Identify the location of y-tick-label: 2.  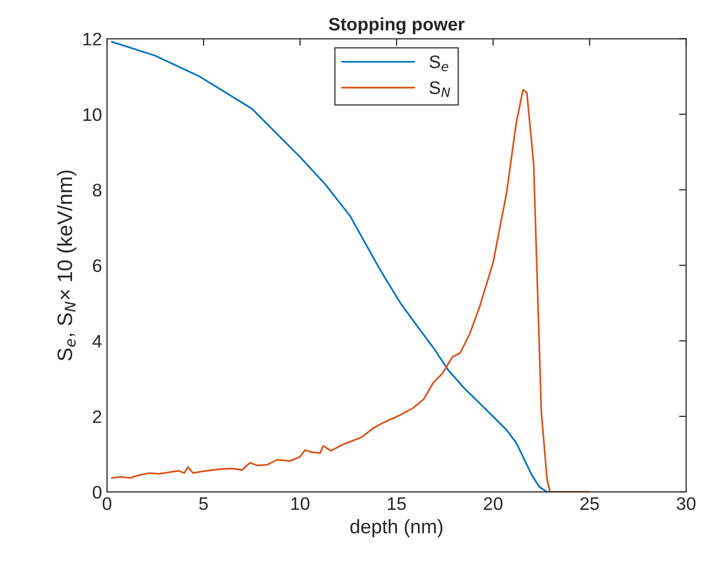
(97, 416).